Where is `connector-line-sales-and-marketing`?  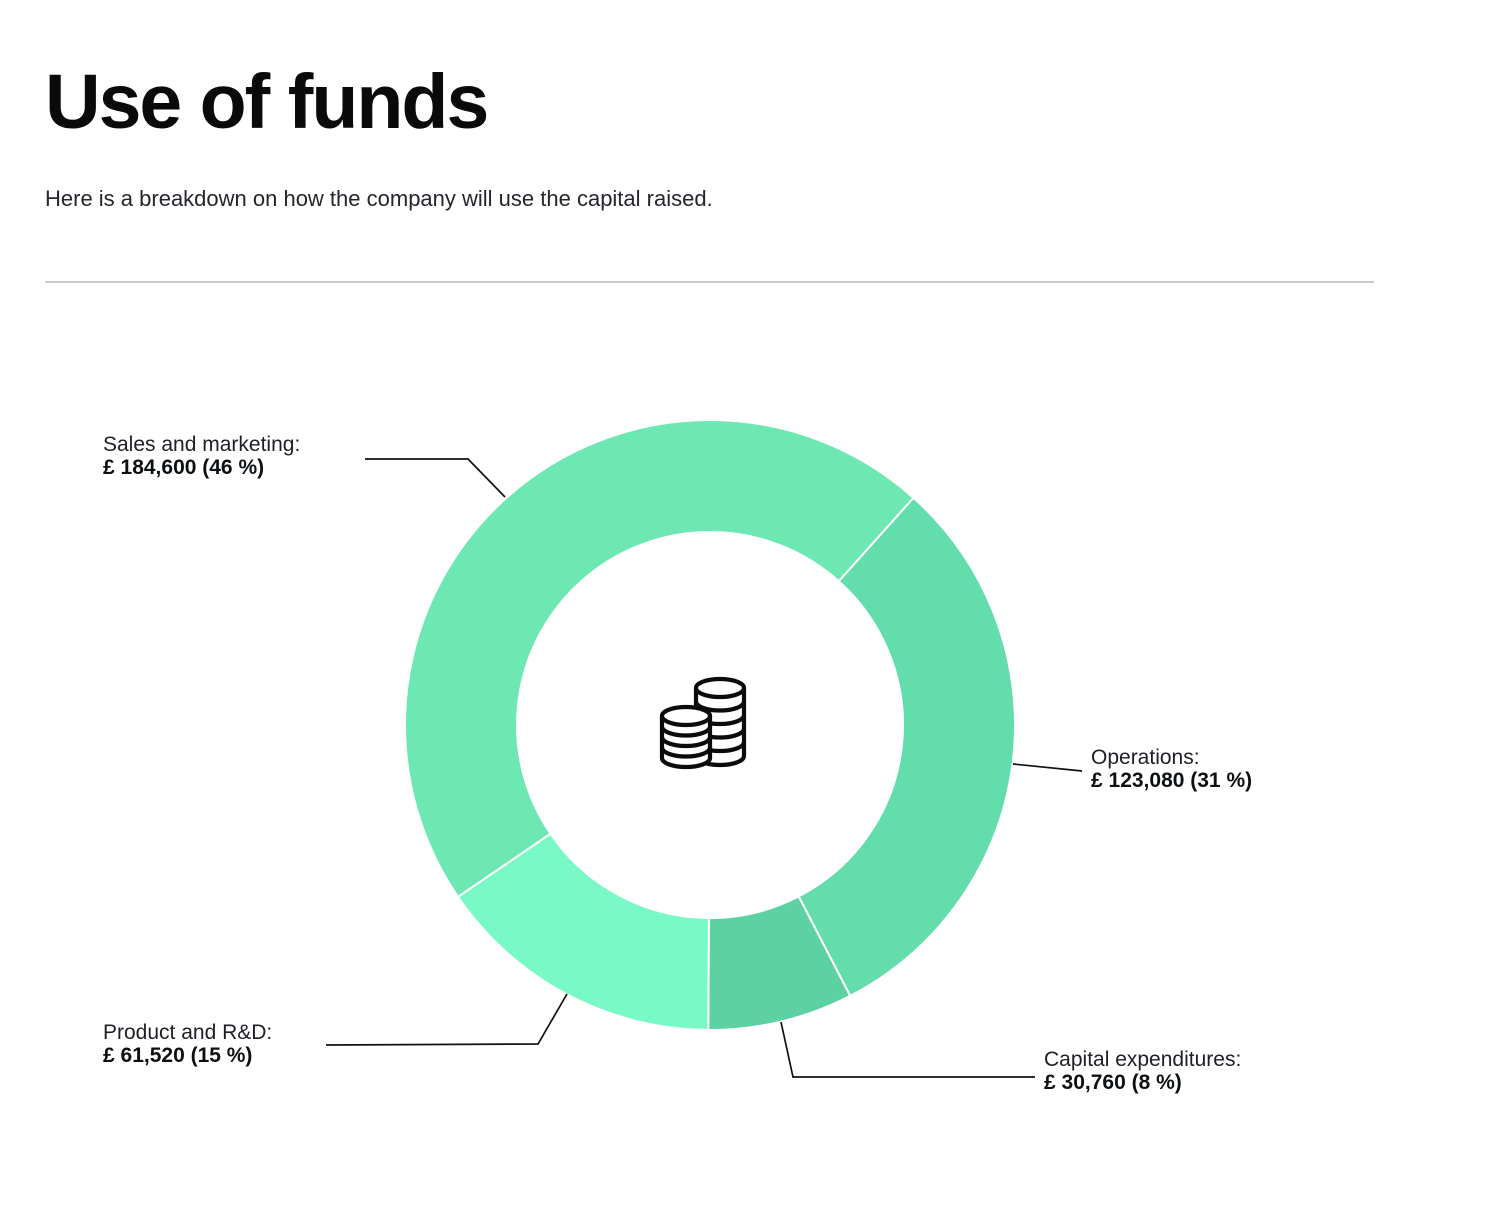 connector-line-sales-and-marketing is located at coordinates (435, 478).